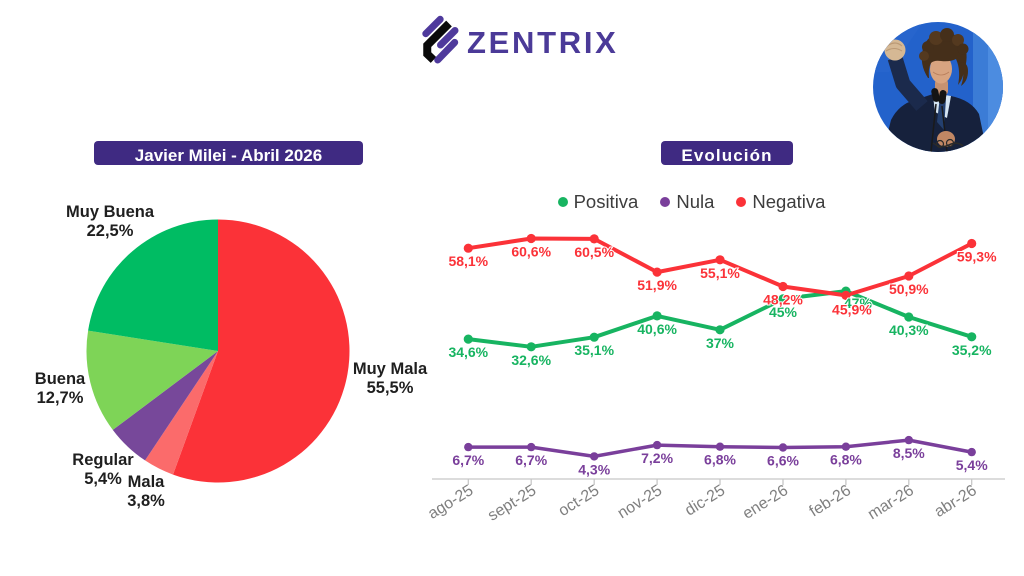 The width and height of the screenshot is (1024, 576). I want to click on svg-text: 45%, so click(783, 312).